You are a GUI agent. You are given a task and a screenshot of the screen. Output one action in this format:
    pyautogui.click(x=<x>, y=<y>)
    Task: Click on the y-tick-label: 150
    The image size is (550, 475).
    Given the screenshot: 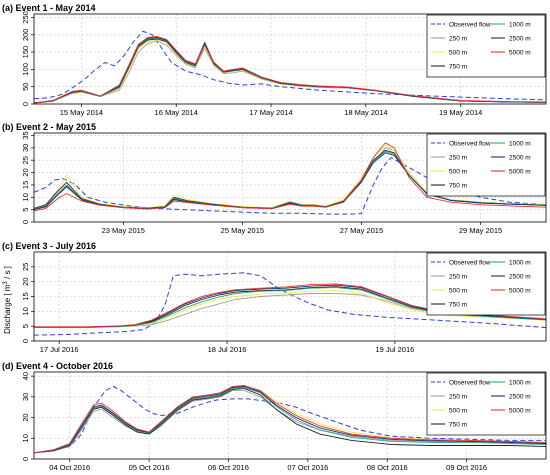 What is the action you would take?
    pyautogui.click(x=25, y=52)
    